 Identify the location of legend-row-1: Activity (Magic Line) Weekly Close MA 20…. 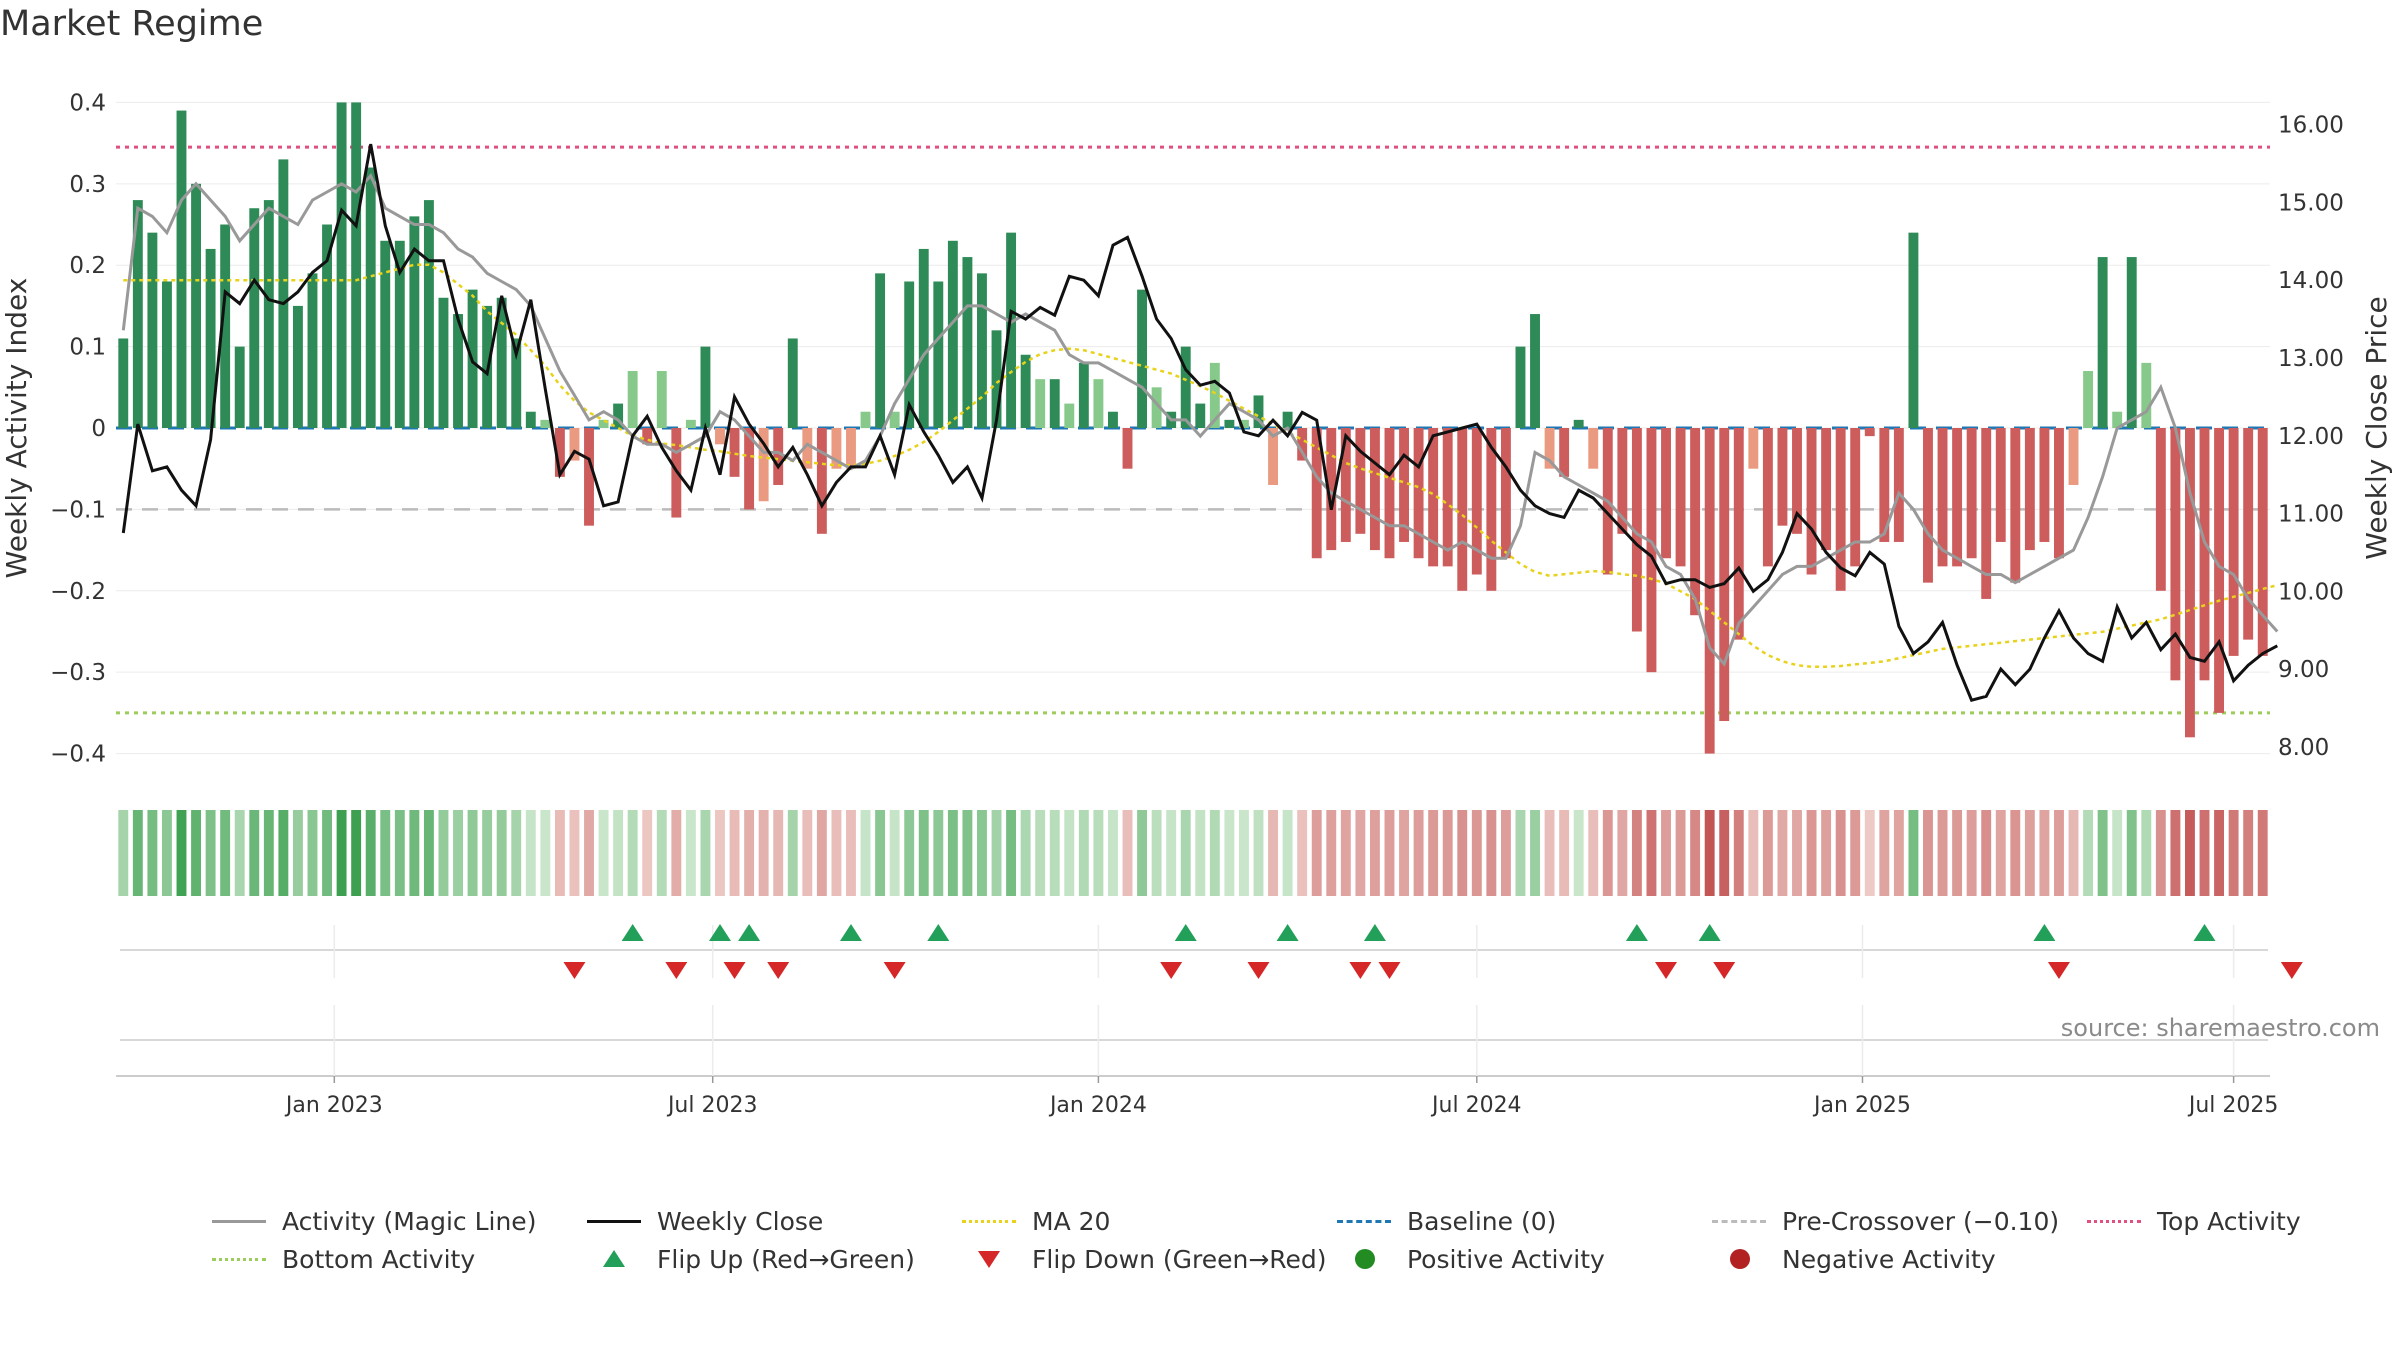
(1275, 1221).